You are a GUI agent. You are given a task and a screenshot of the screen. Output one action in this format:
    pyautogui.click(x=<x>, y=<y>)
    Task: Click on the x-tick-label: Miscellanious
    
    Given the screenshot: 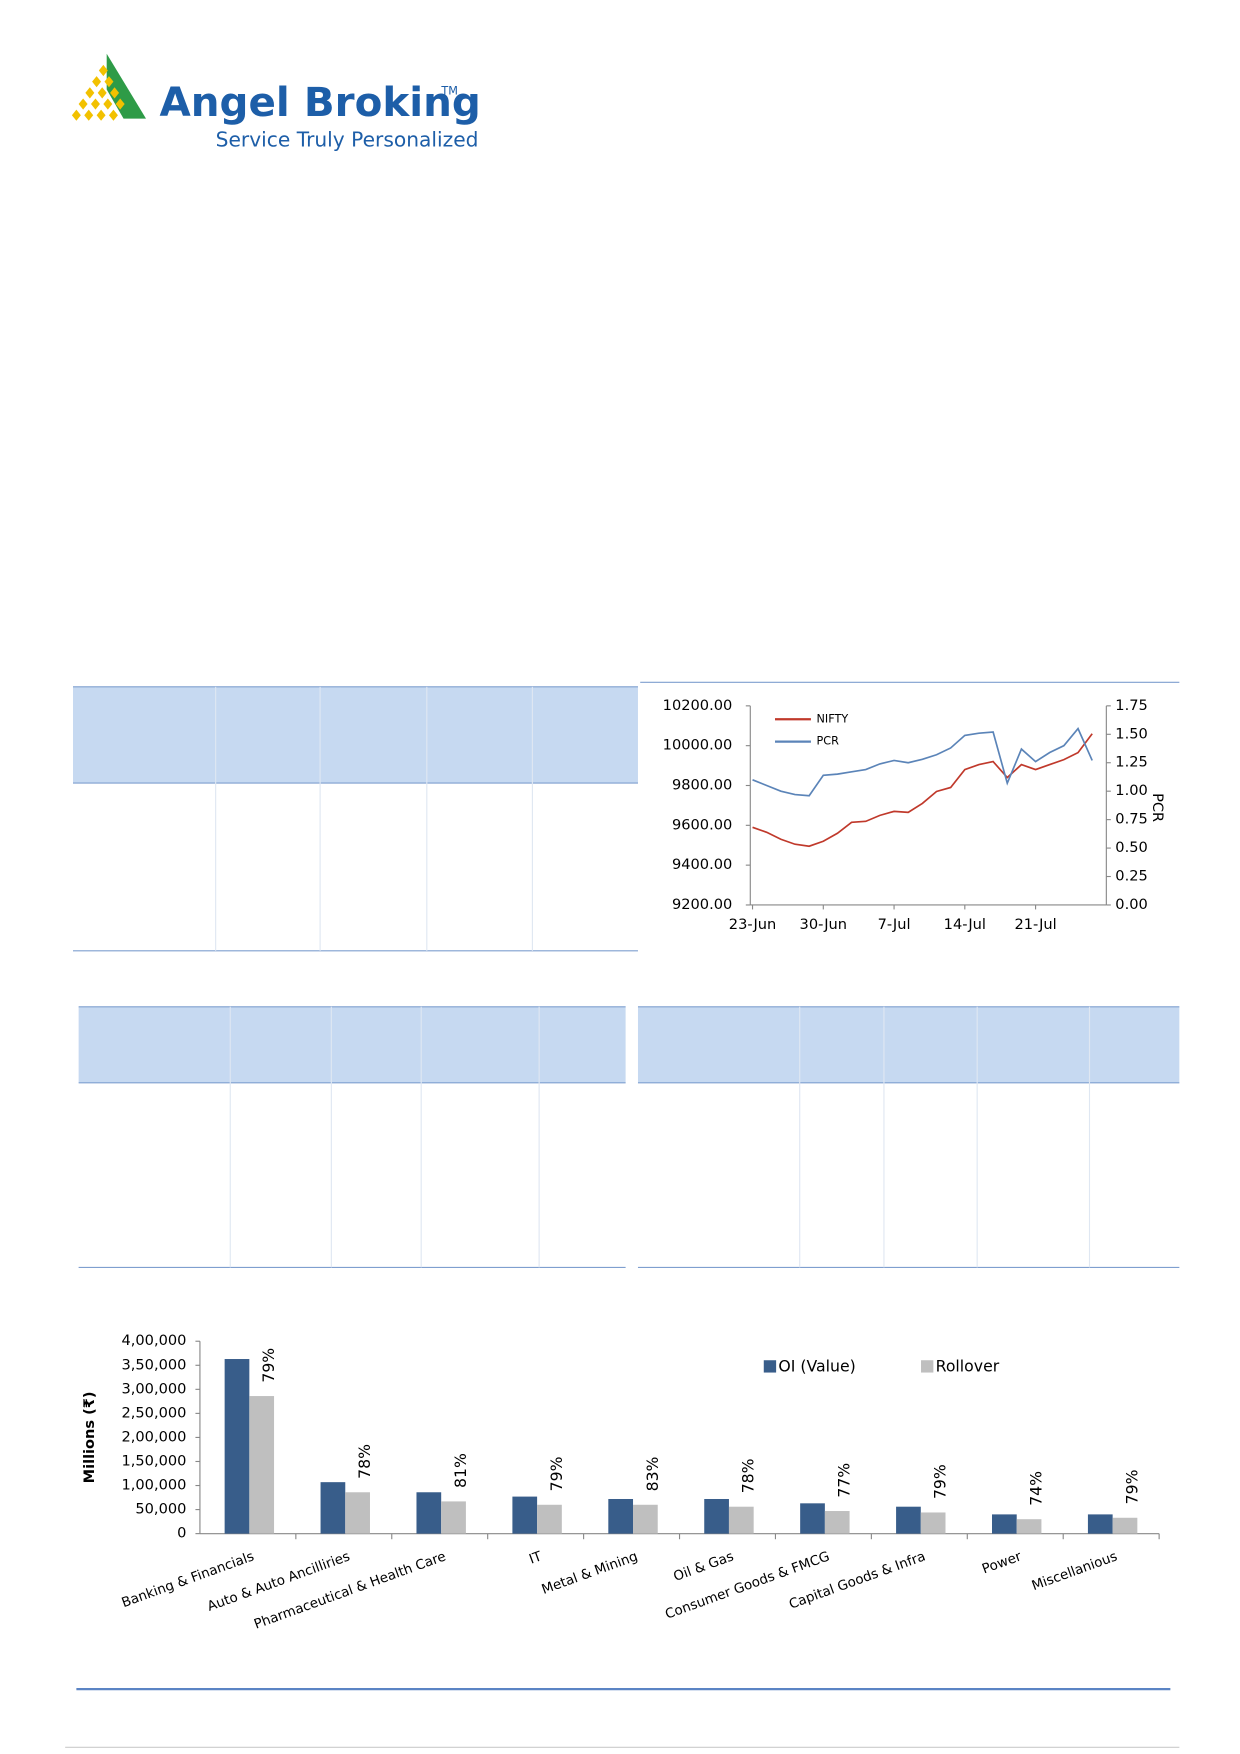 What is the action you would take?
    pyautogui.click(x=1075, y=1571)
    